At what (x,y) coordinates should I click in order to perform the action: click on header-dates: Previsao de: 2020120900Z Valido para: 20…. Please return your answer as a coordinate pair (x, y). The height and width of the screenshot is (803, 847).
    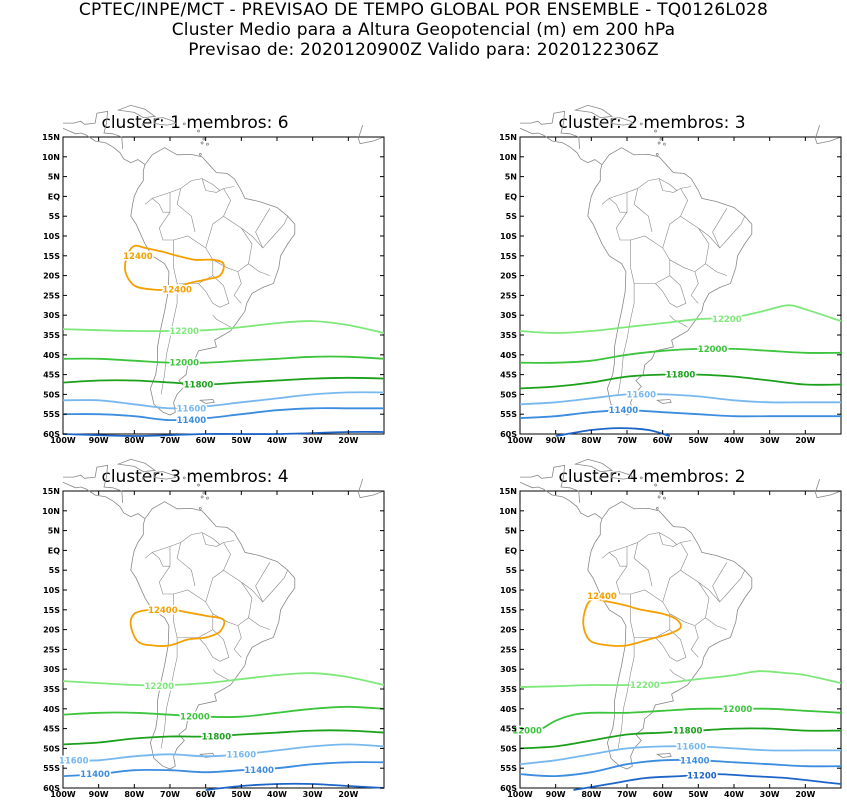
    Looking at the image, I should click on (423, 50).